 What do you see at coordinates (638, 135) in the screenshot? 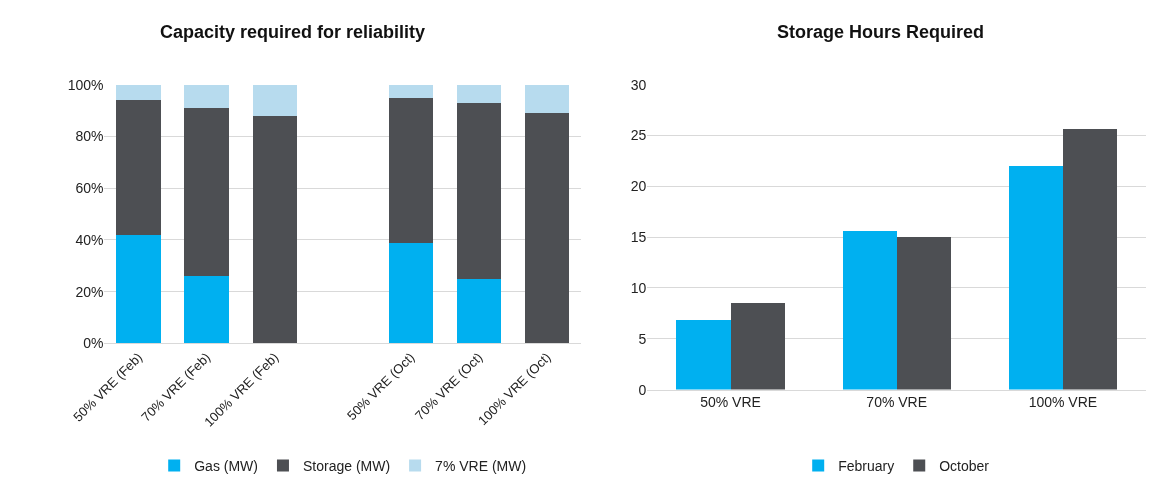
I see `y-tick-label: 25` at bounding box center [638, 135].